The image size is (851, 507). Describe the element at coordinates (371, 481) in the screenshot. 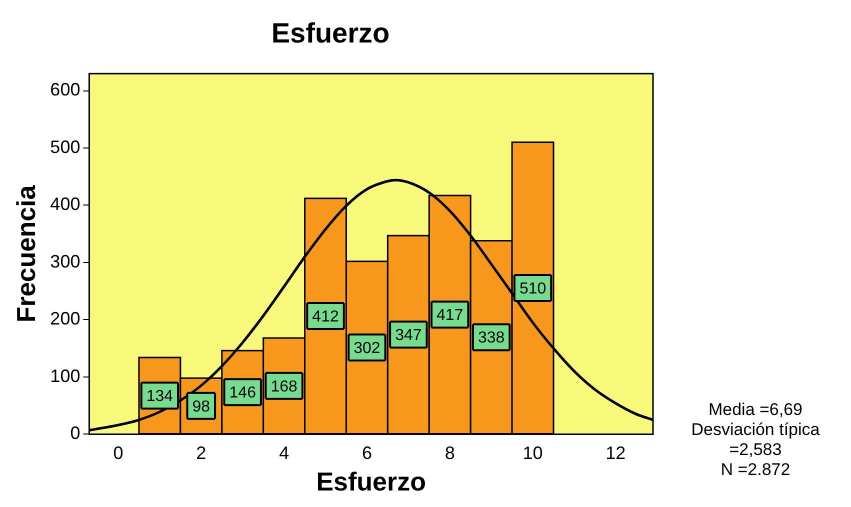

I see `x-axis-title: Esfuerzo` at that location.